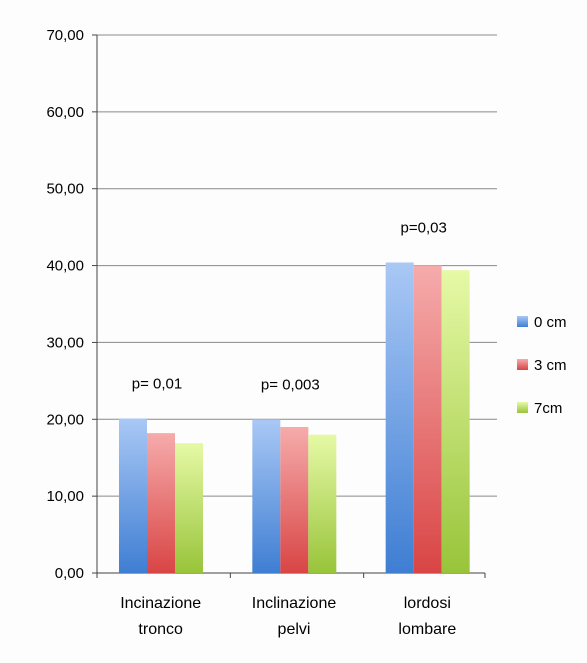 This screenshot has width=587, height=663. I want to click on category-label: Incinazione, so click(160, 603).